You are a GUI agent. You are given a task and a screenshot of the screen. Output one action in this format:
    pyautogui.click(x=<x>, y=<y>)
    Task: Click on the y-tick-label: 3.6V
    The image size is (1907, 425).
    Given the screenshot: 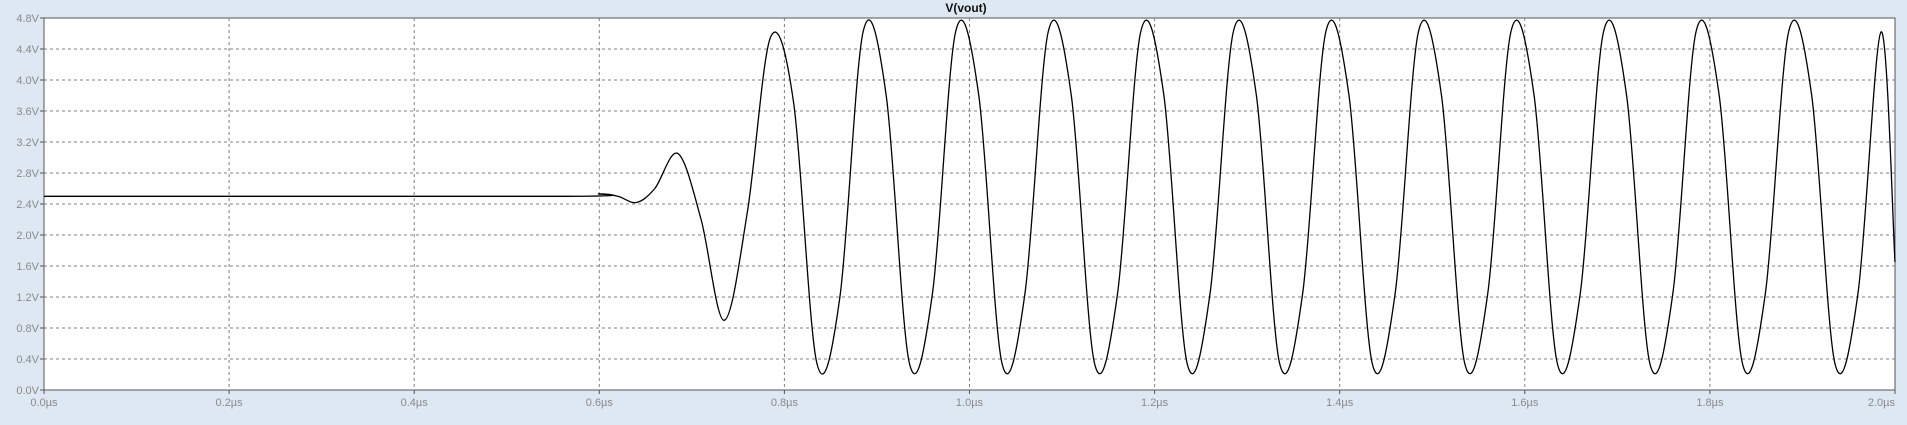 What is the action you would take?
    pyautogui.click(x=27, y=112)
    